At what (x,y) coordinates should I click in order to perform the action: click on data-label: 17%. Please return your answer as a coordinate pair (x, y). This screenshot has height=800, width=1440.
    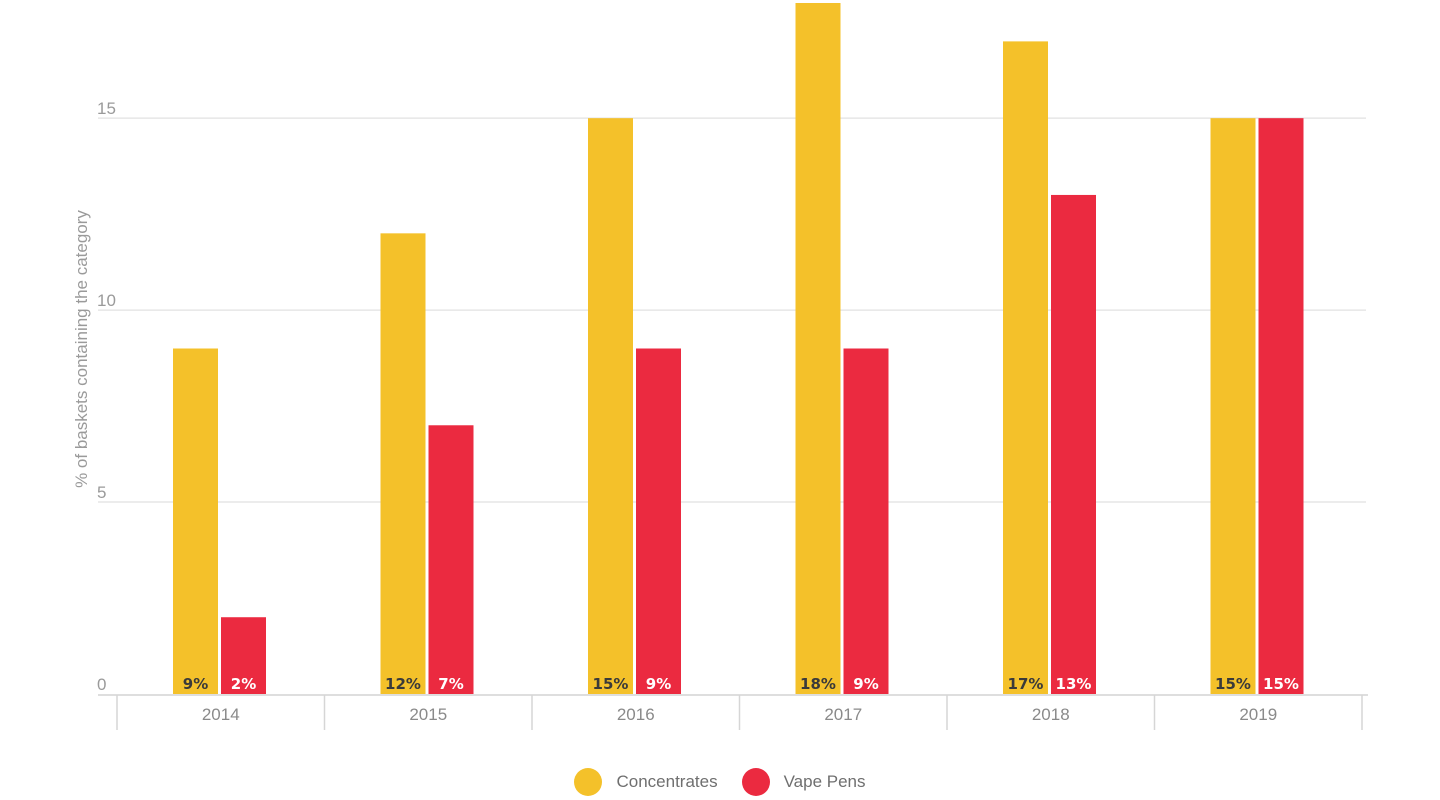
    Looking at the image, I should click on (1026, 684).